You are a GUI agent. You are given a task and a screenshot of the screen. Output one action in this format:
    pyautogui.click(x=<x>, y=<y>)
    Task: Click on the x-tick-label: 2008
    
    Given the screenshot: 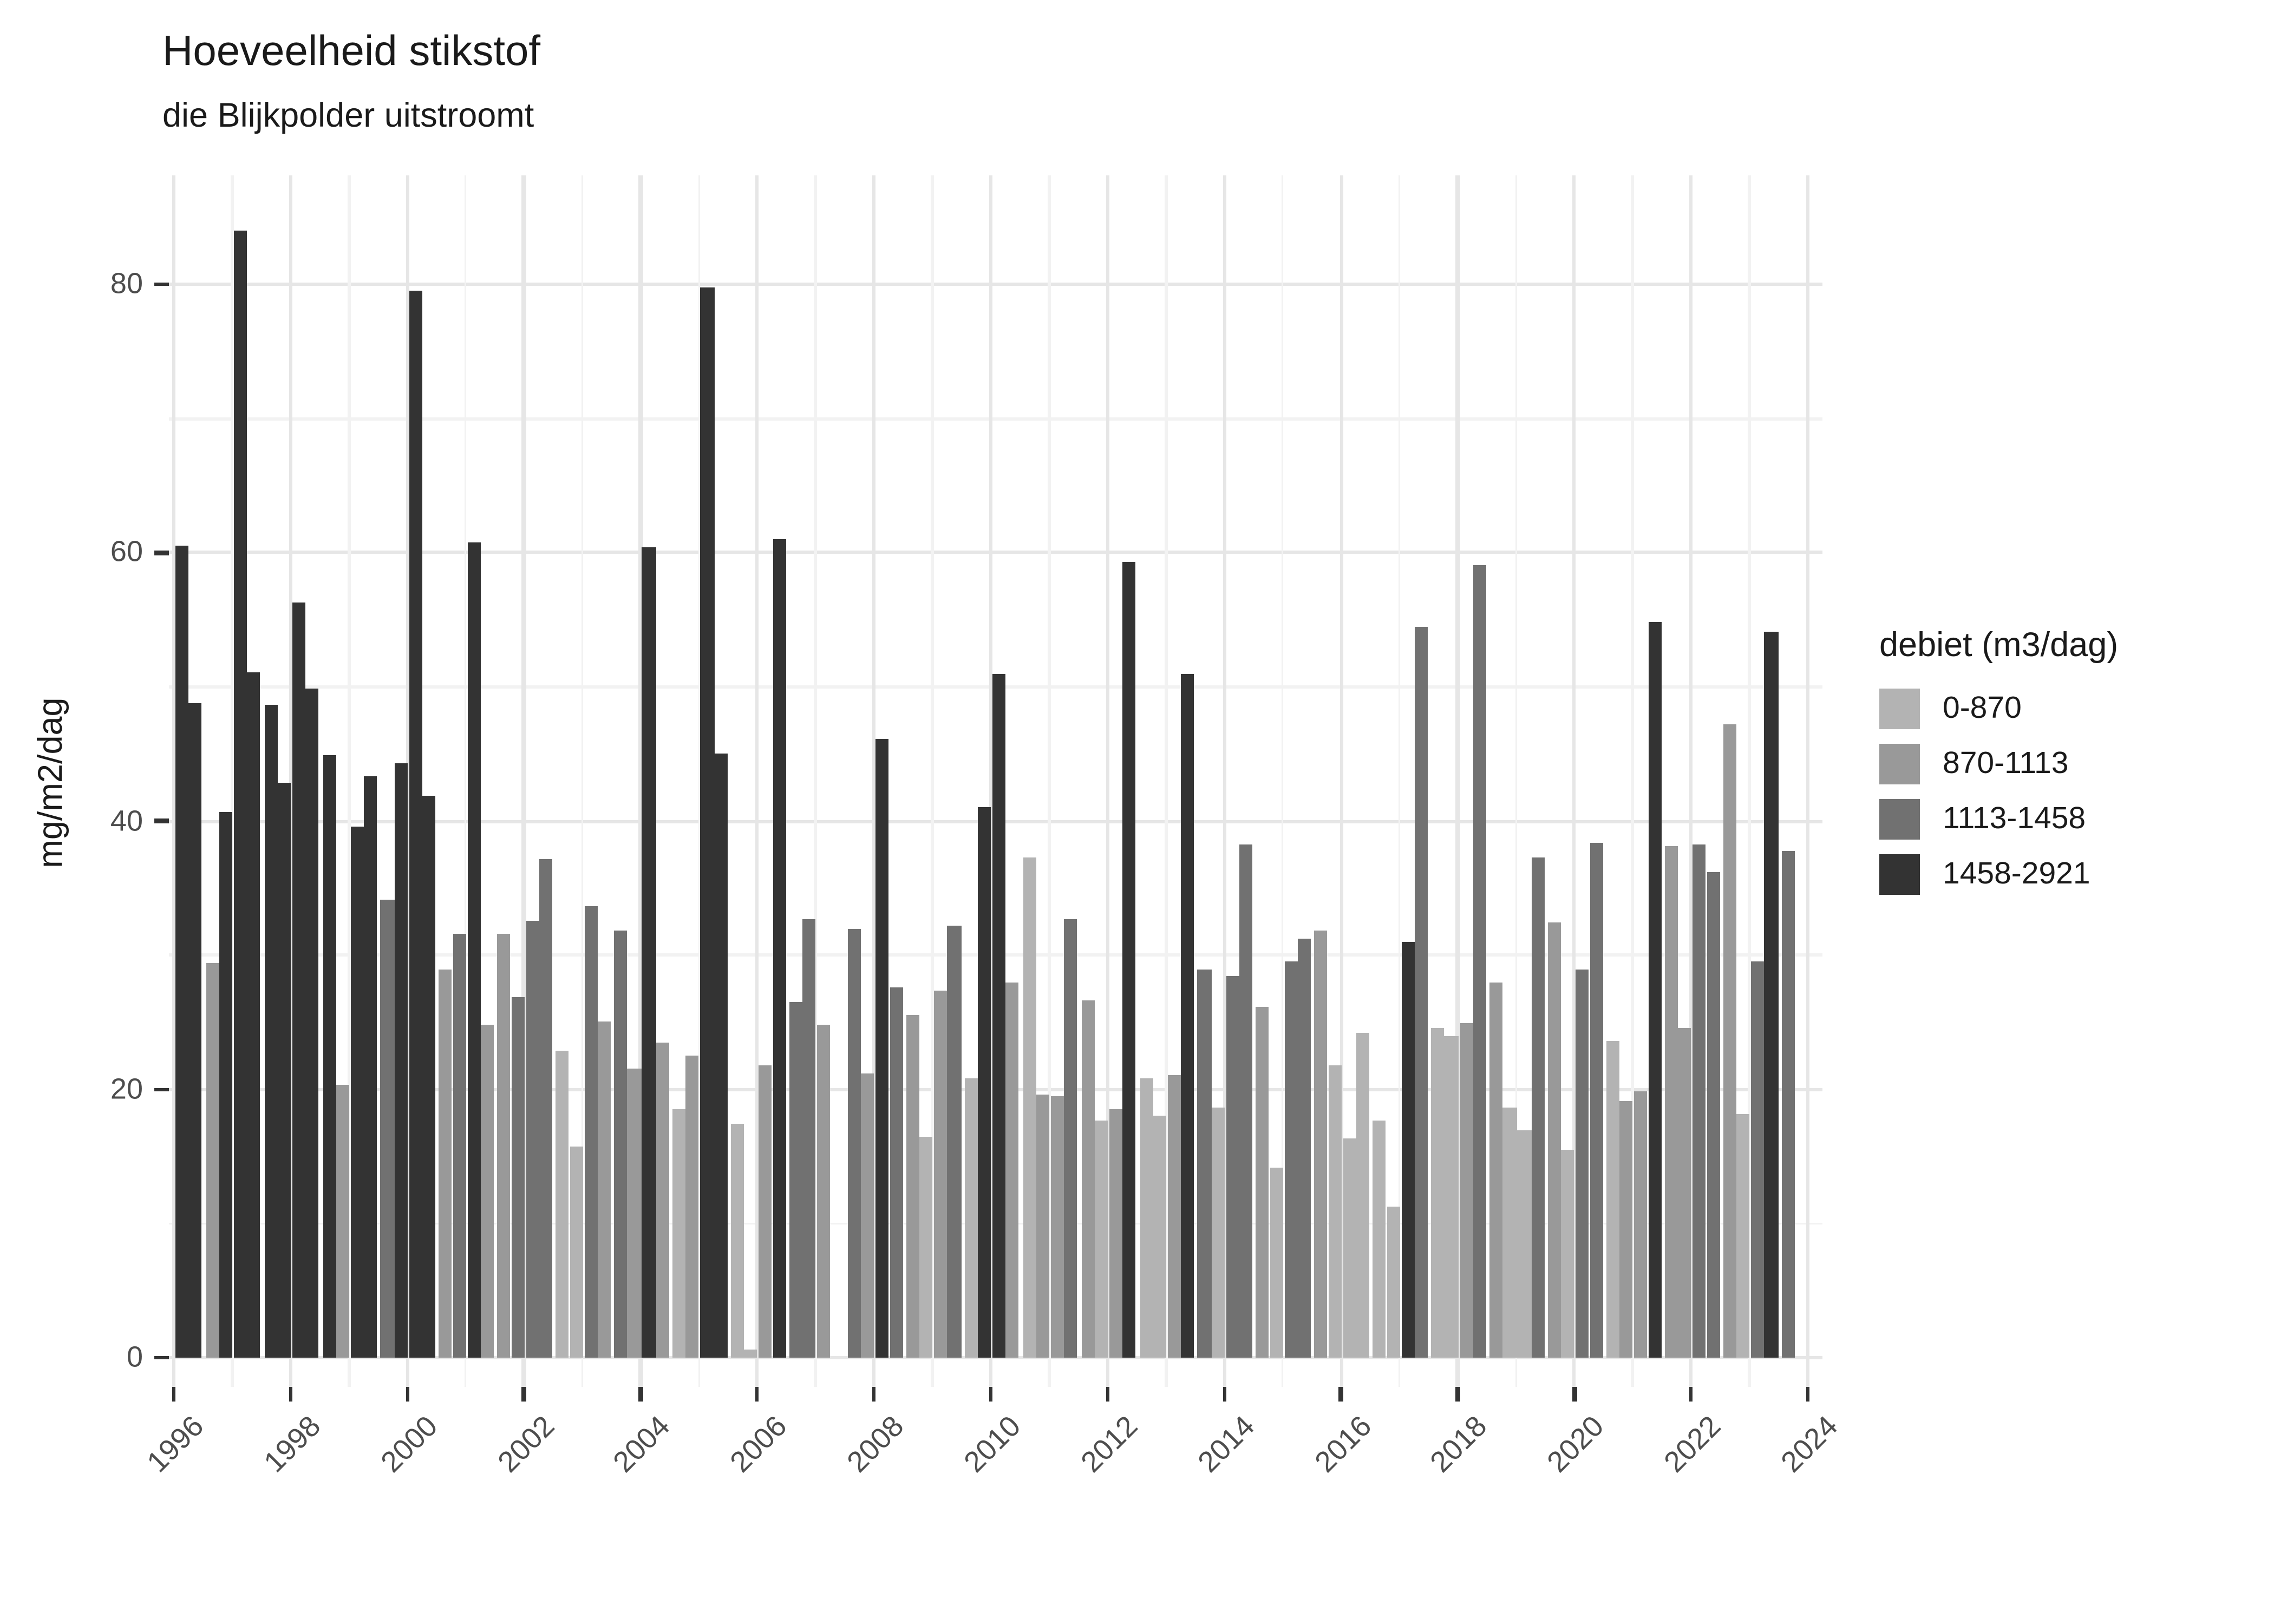 What is the action you would take?
    pyautogui.click(x=876, y=1445)
    